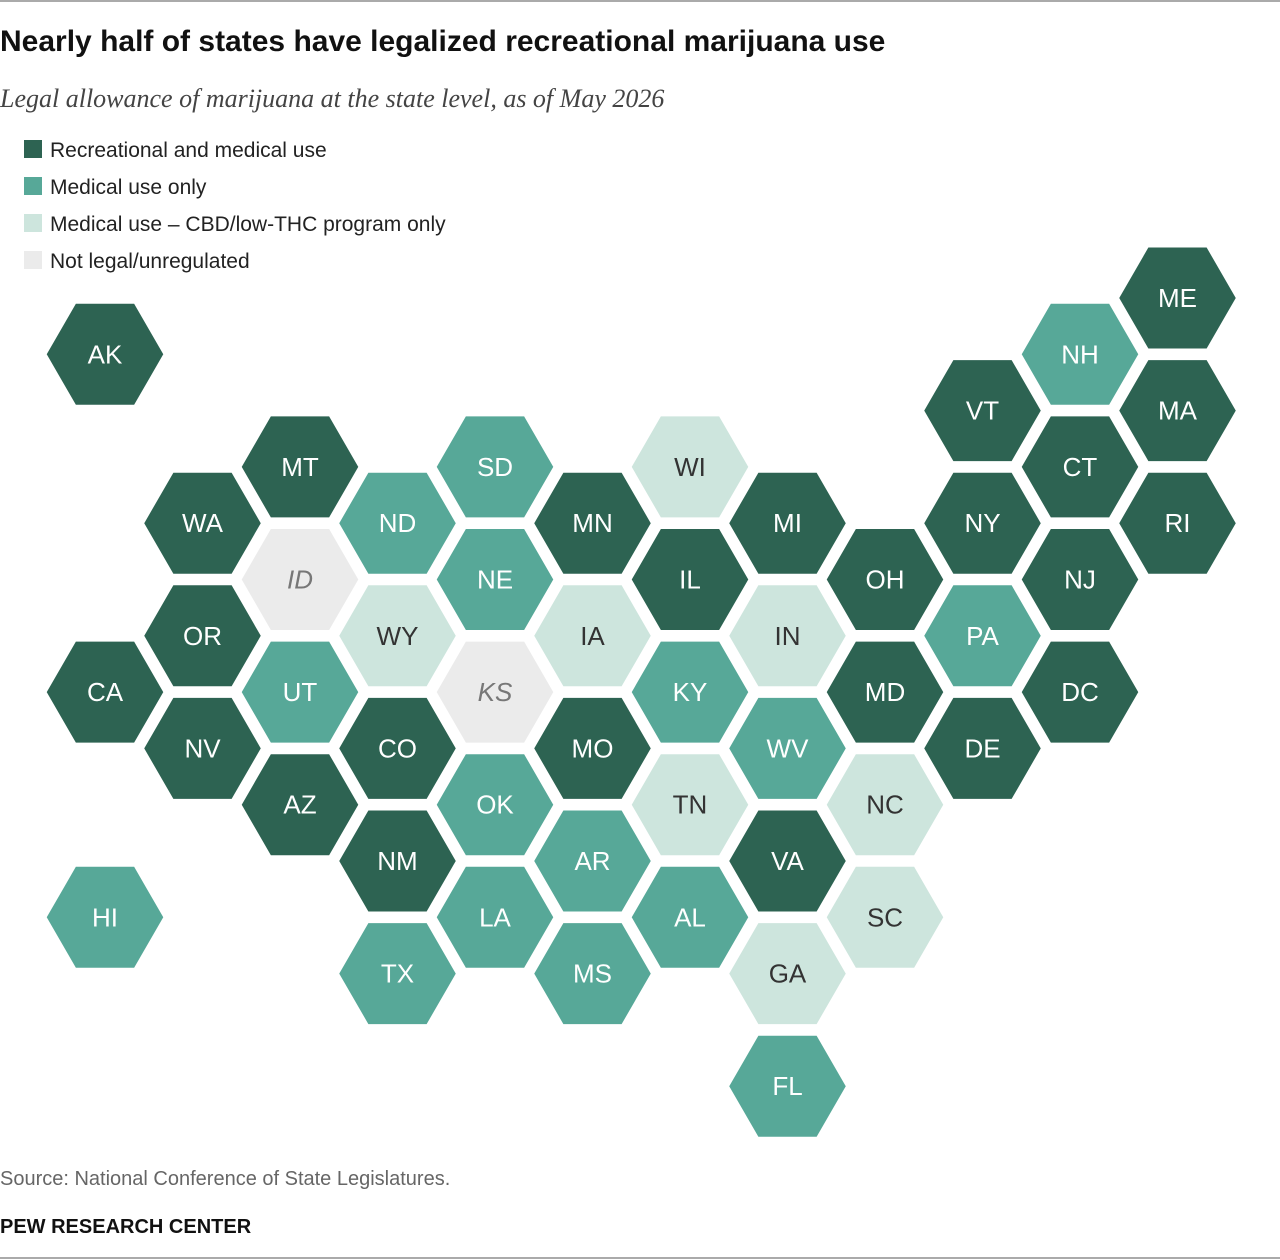 The height and width of the screenshot is (1260, 1280). I want to click on state-label: TX, so click(397, 974).